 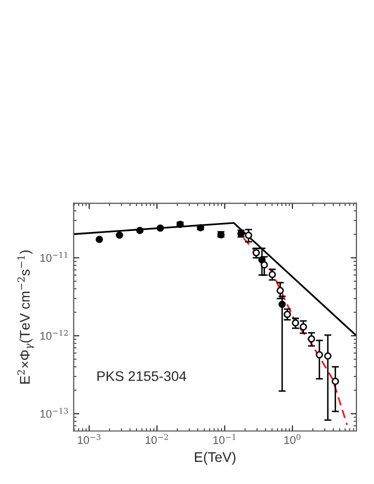 I want to click on y-tick-label: 10$^{−13}$, so click(x=54, y=413).